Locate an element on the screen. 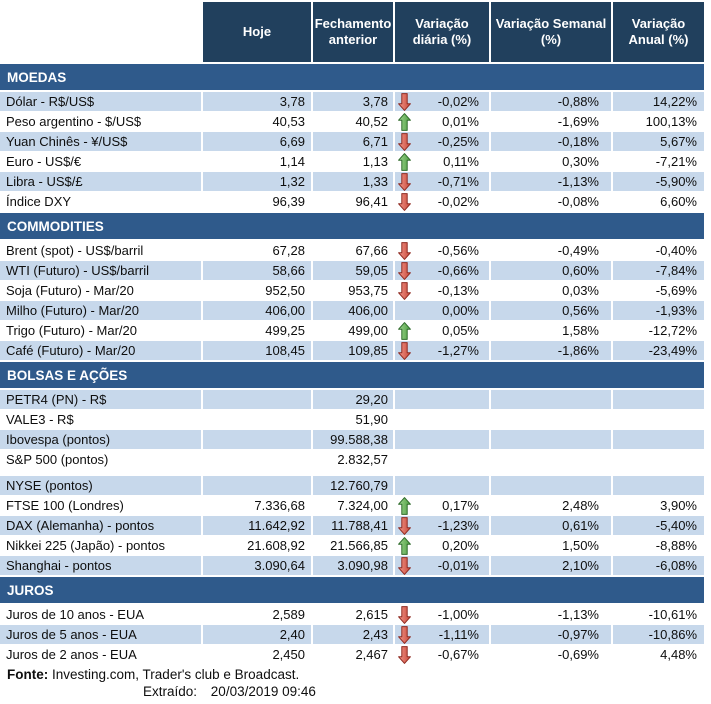 The height and width of the screenshot is (704, 711). cell-variacao-diaria: 0,11% is located at coordinates (443, 161).